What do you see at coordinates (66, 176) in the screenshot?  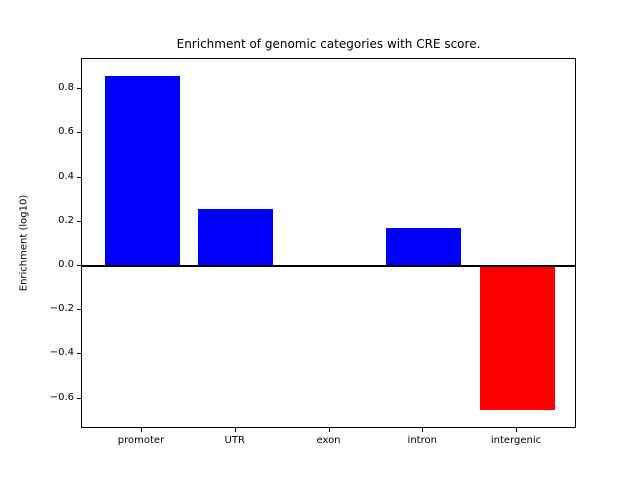 I see `y-tick-label: 0.4` at bounding box center [66, 176].